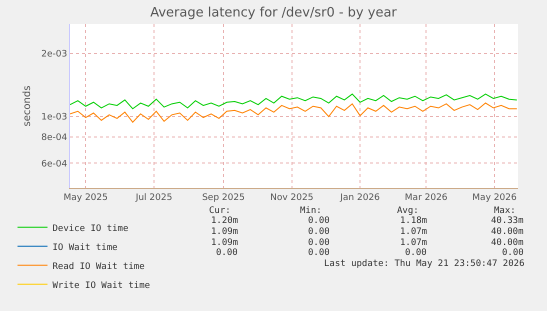  What do you see at coordinates (224, 221) in the screenshot?
I see `text: 1.20m` at bounding box center [224, 221].